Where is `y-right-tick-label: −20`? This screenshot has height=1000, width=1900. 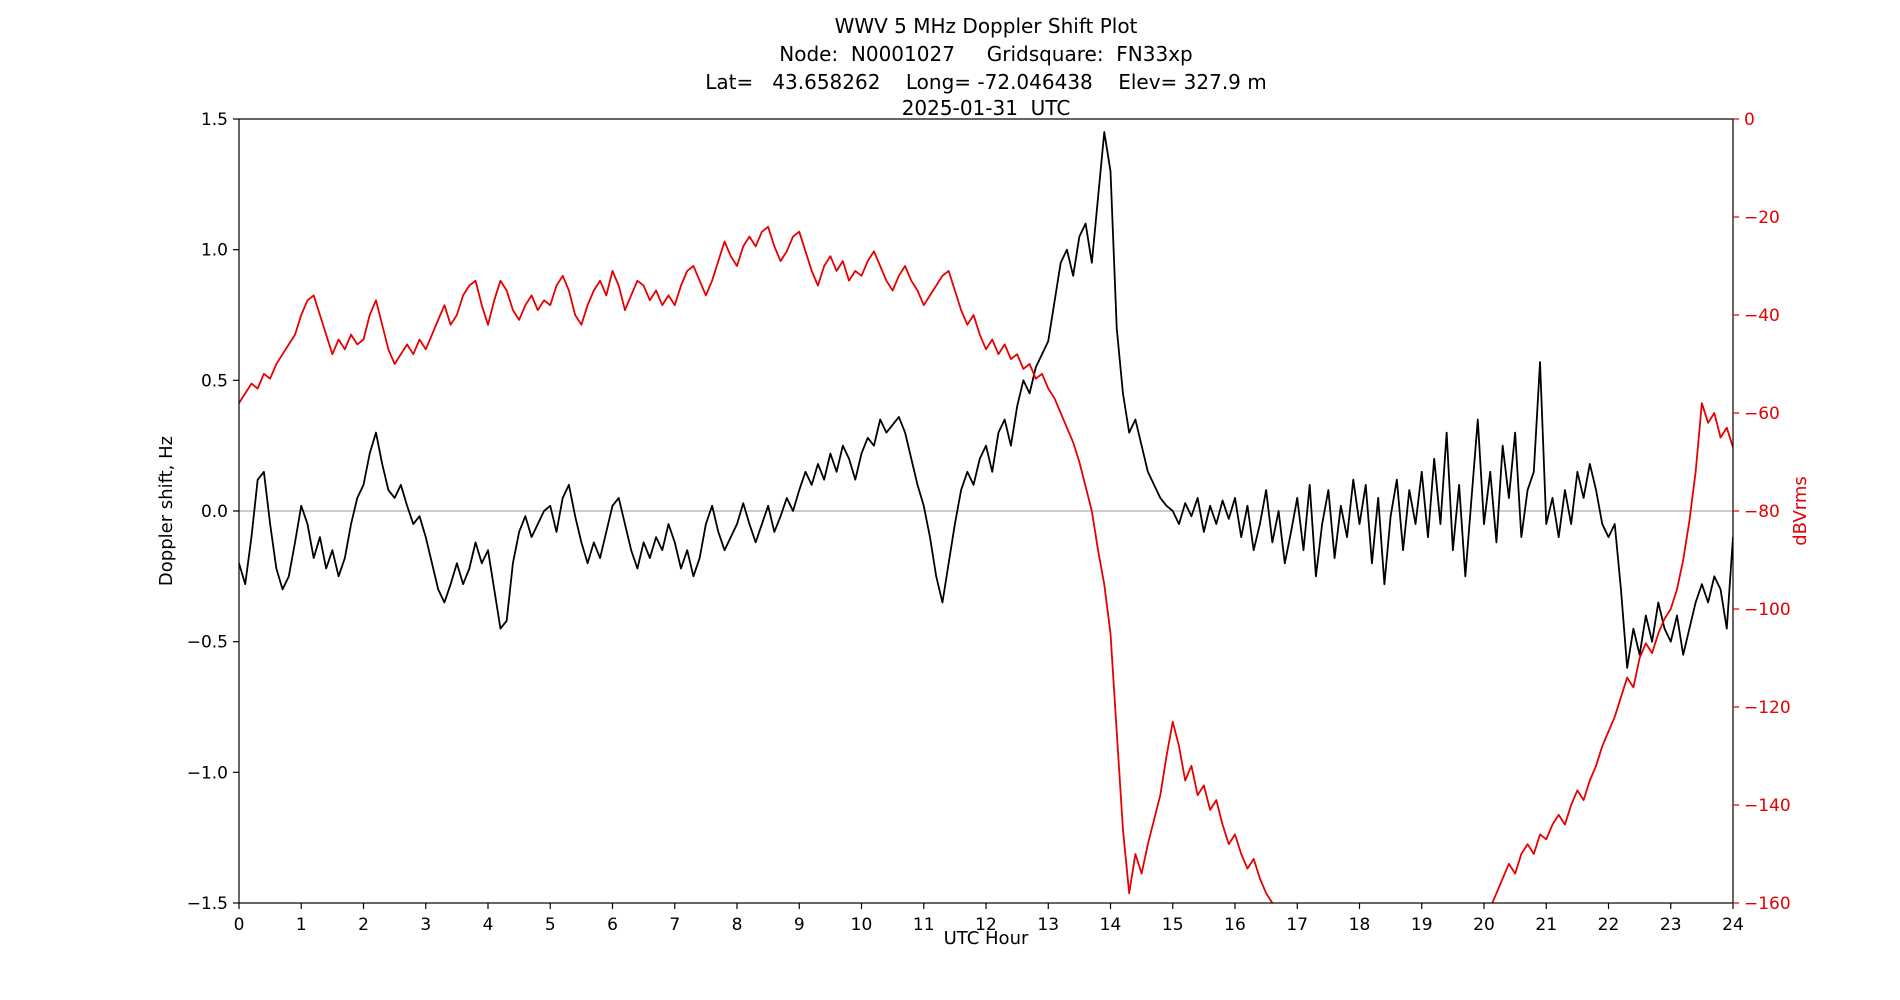
y-right-tick-label: −20 is located at coordinates (1762, 218).